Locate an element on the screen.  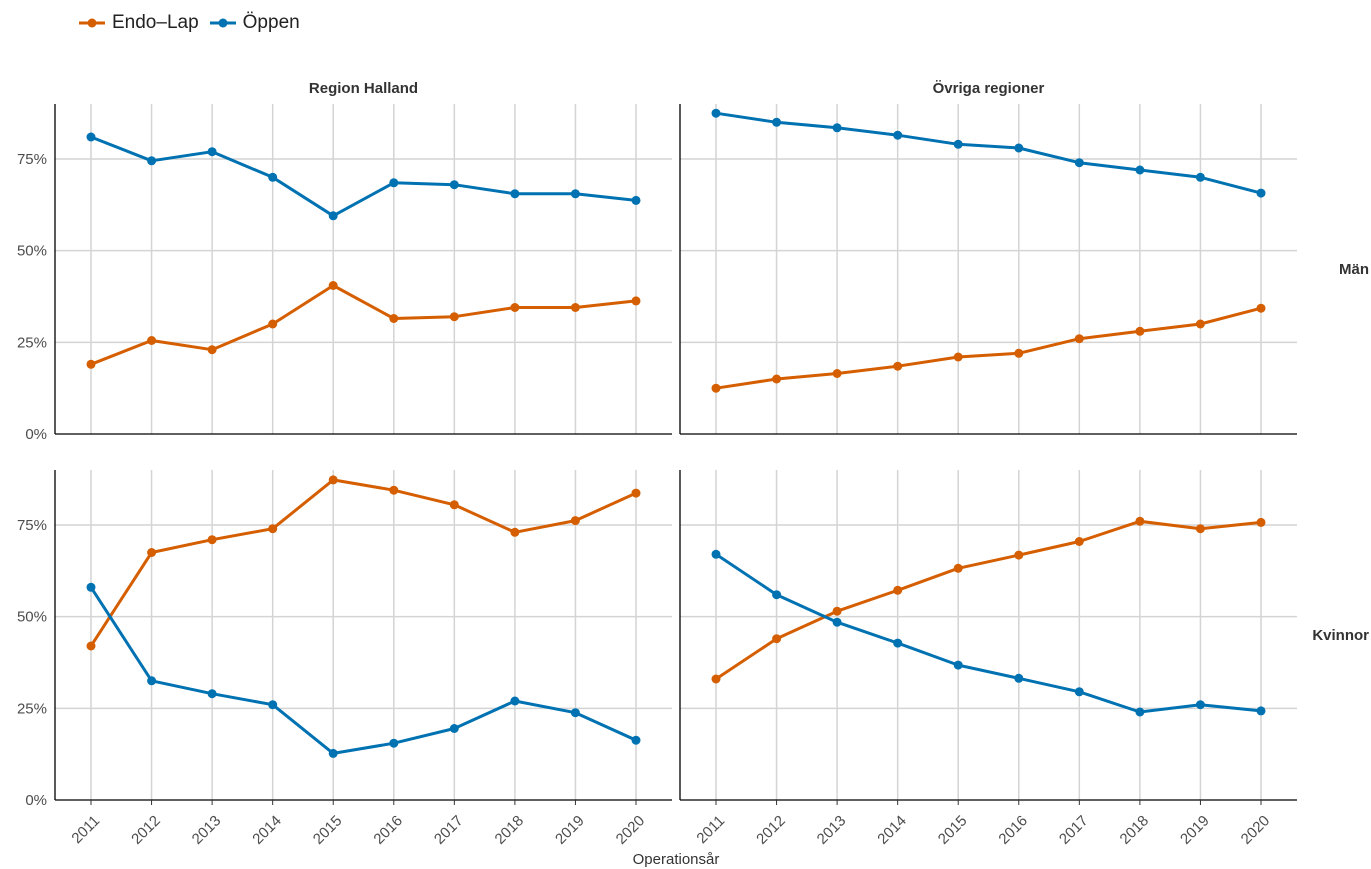
legend-item-oppen: Öppen is located at coordinates (254, 23).